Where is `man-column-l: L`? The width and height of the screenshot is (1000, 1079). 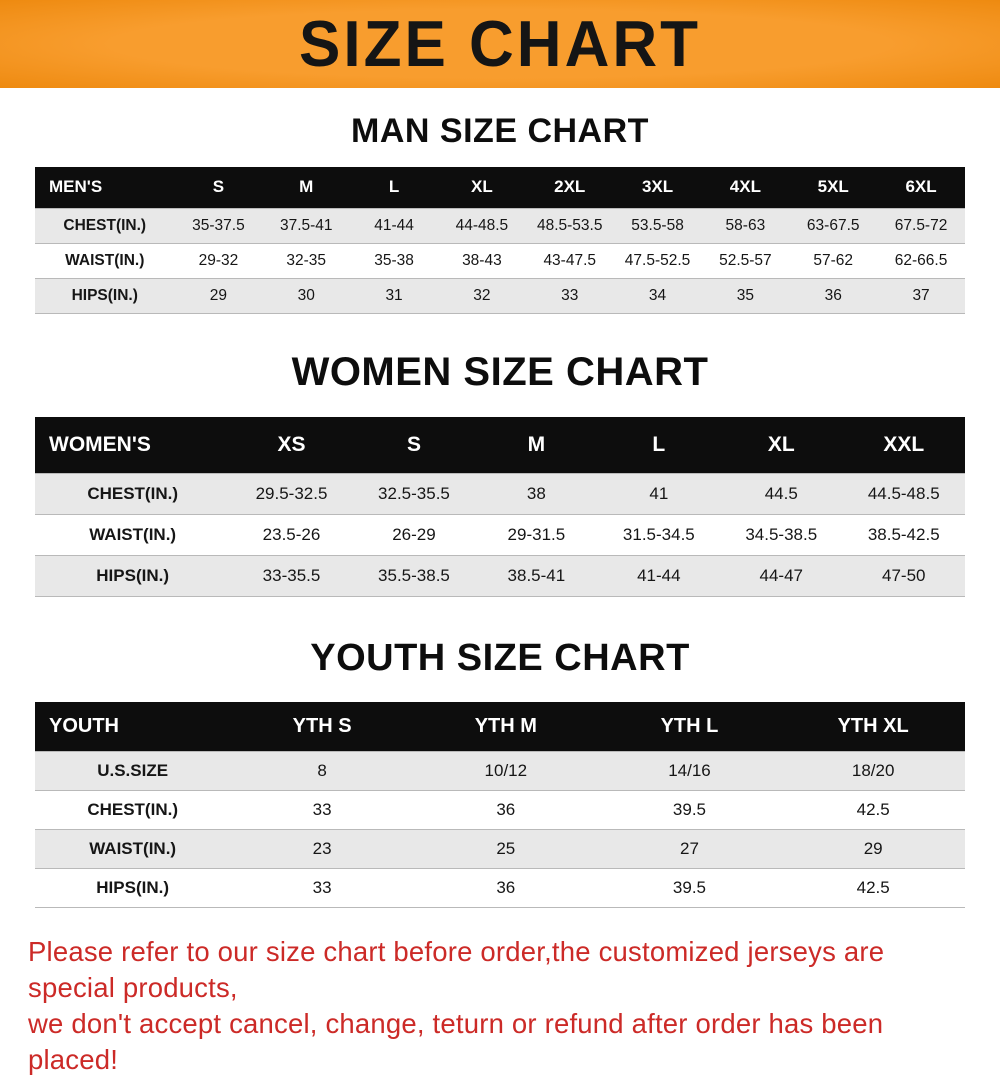
man-column-l: L is located at coordinates (394, 187).